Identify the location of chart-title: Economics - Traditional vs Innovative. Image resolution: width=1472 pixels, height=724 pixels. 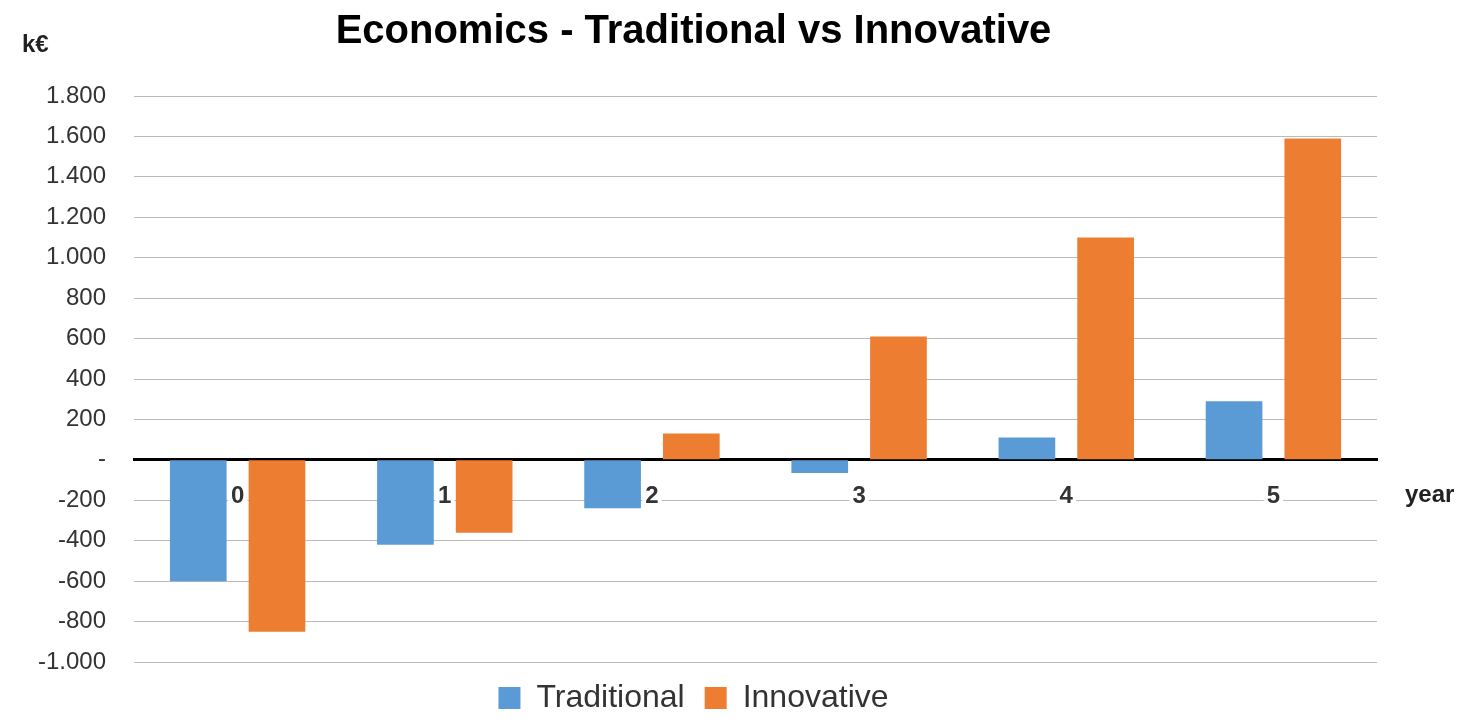
(693, 29).